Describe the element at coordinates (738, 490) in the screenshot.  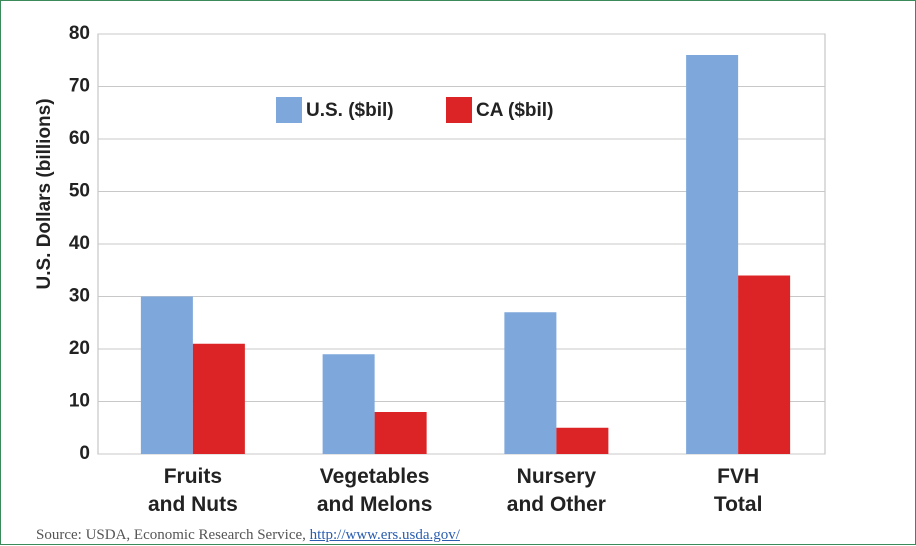
I see `x-tick-label: FVH Total` at that location.